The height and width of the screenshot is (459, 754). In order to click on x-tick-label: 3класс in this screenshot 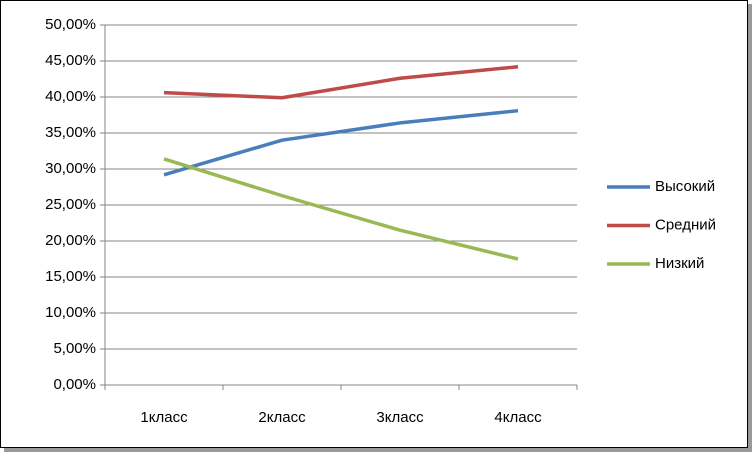, I will do `click(400, 417)`.